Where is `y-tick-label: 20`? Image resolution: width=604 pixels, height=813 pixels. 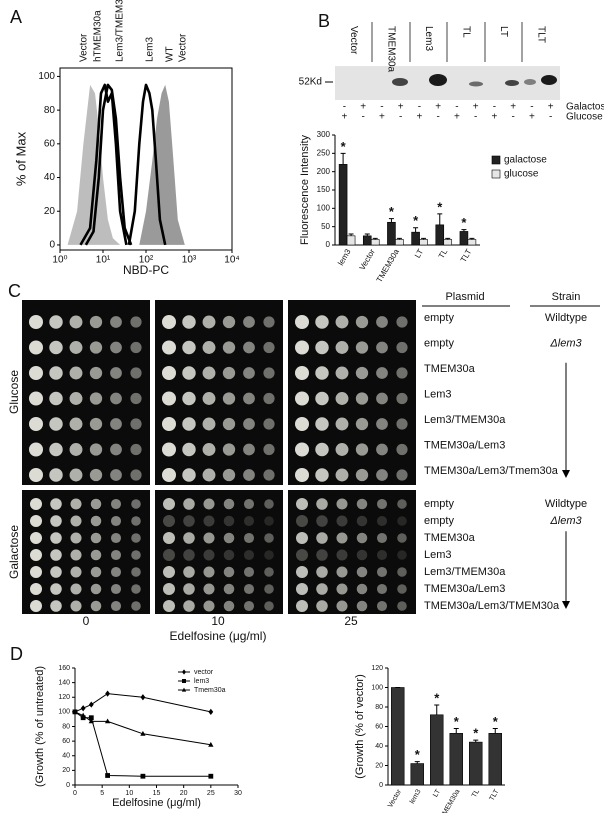 y-tick-label: 20 is located at coordinates (50, 211).